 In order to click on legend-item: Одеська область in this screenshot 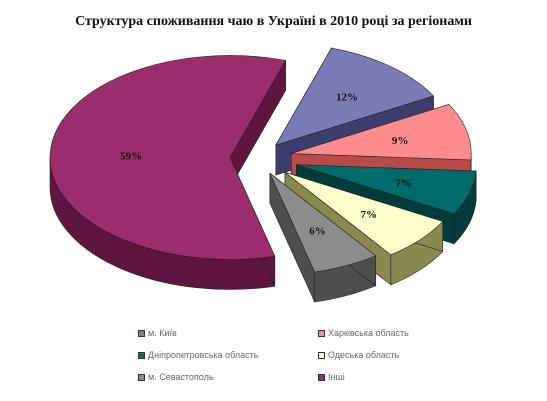, I will do `click(358, 355)`.